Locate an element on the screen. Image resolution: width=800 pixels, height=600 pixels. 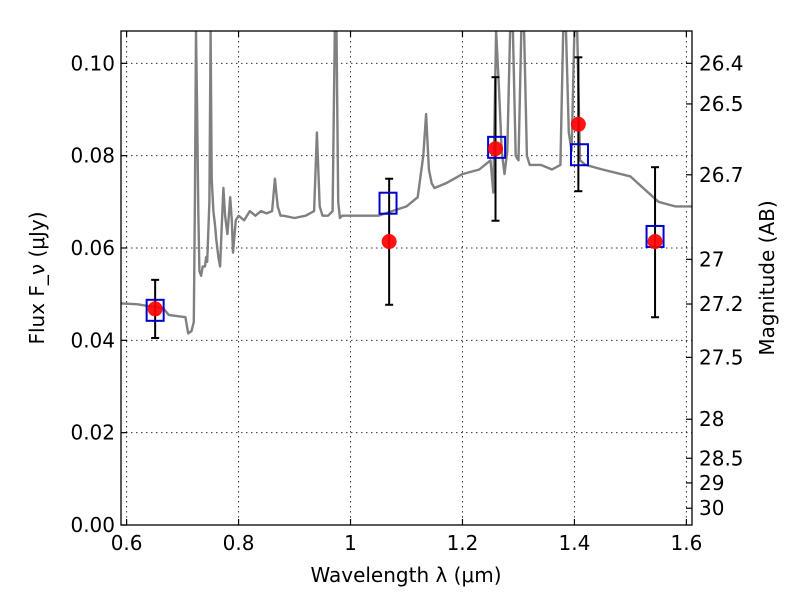
magnitude-tick-label: 26.7 is located at coordinates (721, 175).